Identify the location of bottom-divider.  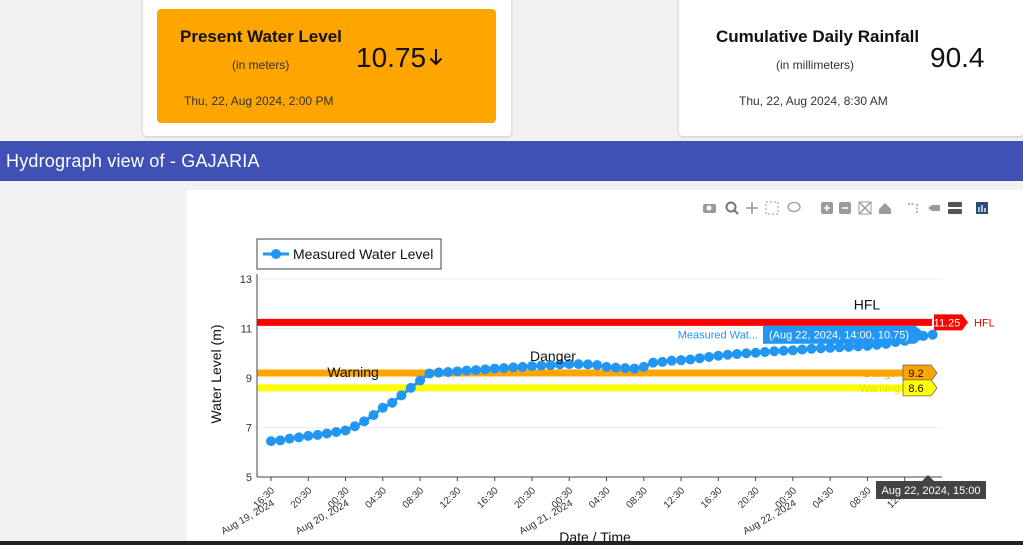
(511, 543).